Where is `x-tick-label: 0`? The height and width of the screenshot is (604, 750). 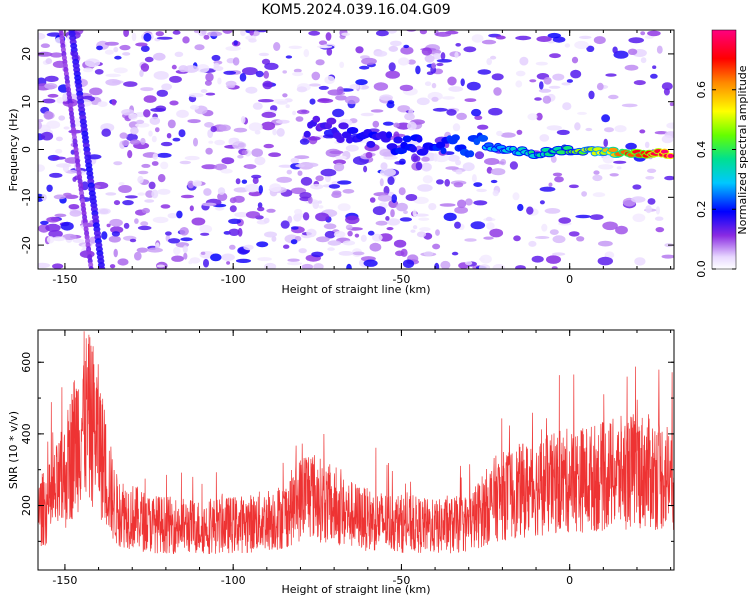
x-tick-label: 0 is located at coordinates (569, 279).